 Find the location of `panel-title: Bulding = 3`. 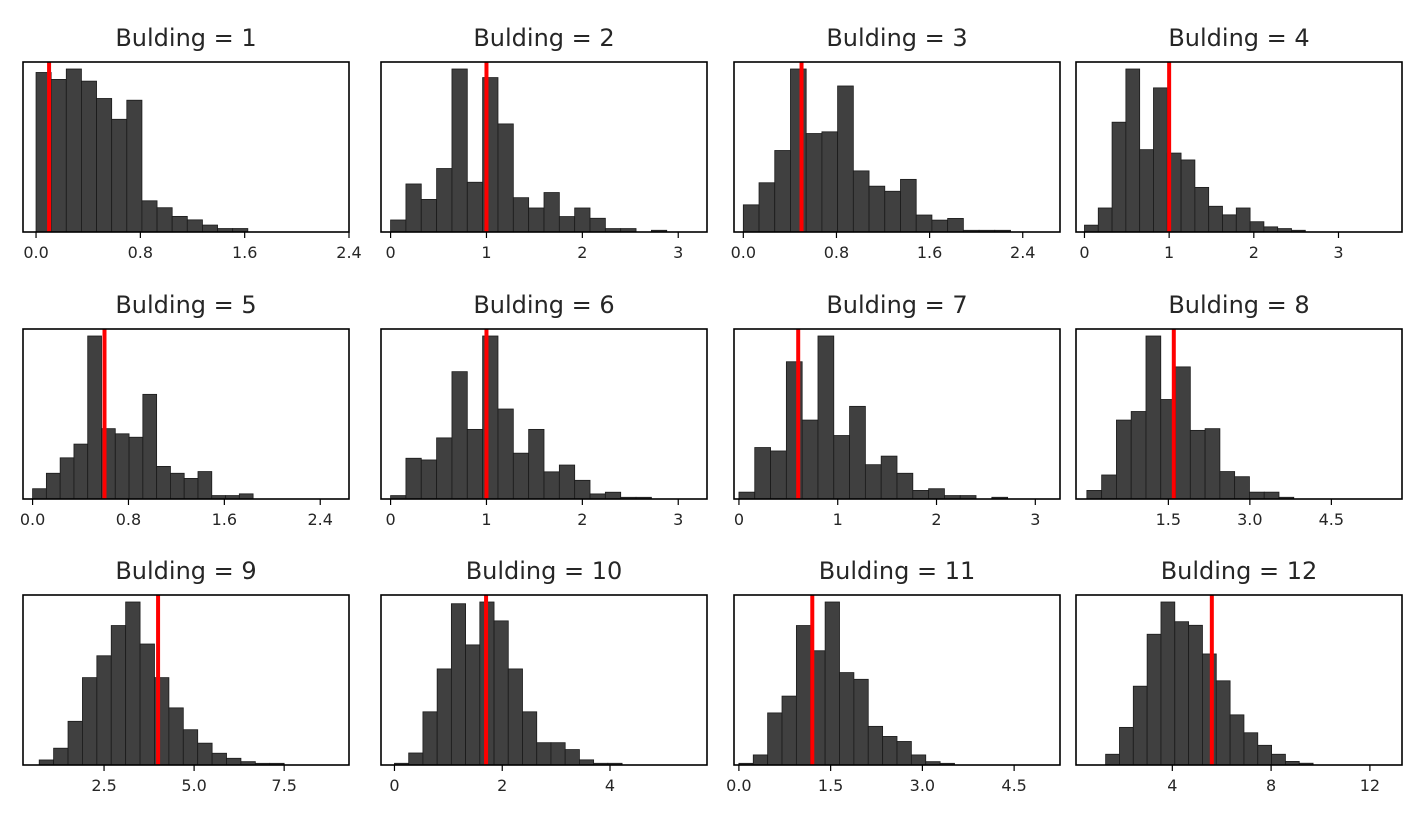

panel-title: Bulding = 3 is located at coordinates (896, 38).